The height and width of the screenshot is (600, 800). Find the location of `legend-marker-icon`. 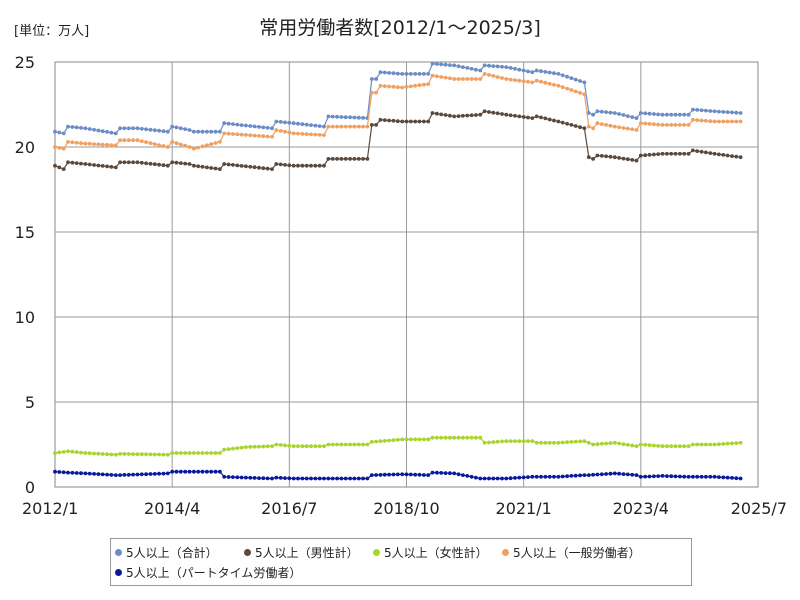

legend-marker-icon is located at coordinates (247, 552).